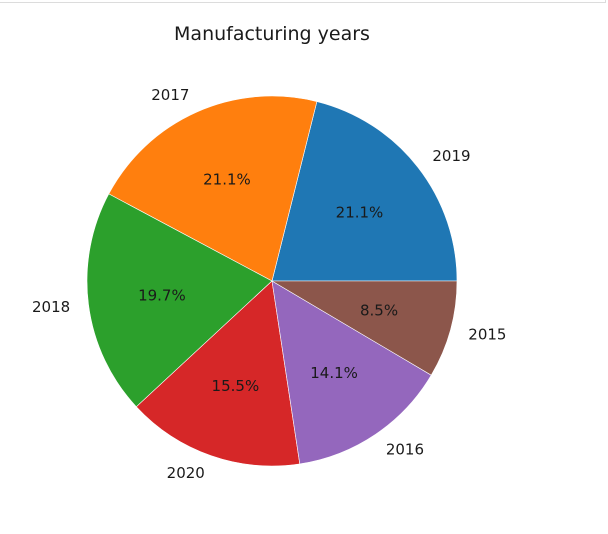  Describe the element at coordinates (451, 156) in the screenshot. I see `pie-category-label: 2019` at that location.